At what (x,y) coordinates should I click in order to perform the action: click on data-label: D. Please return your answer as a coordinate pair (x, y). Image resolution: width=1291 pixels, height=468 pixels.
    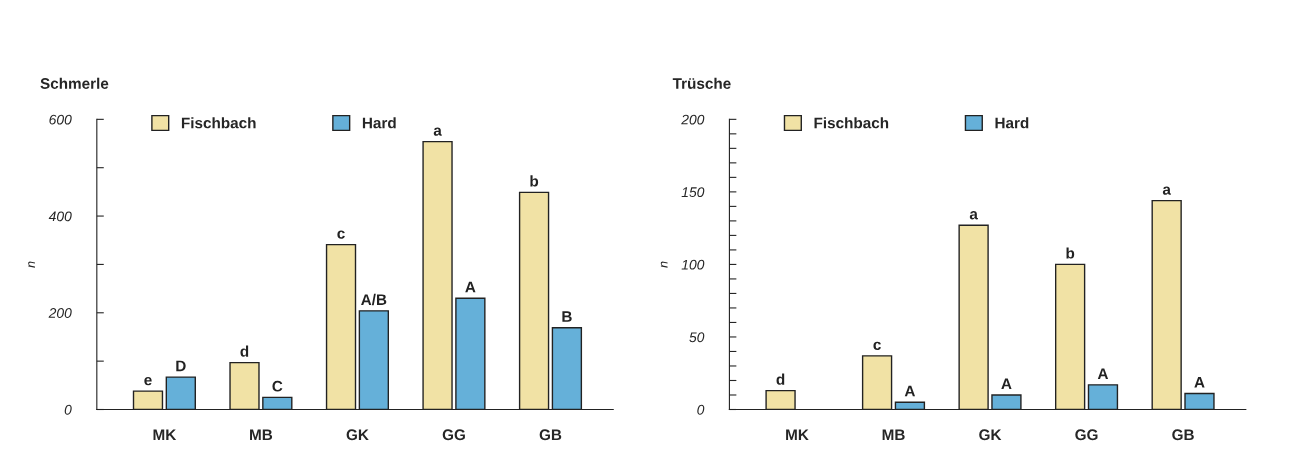
    Looking at the image, I should click on (181, 366).